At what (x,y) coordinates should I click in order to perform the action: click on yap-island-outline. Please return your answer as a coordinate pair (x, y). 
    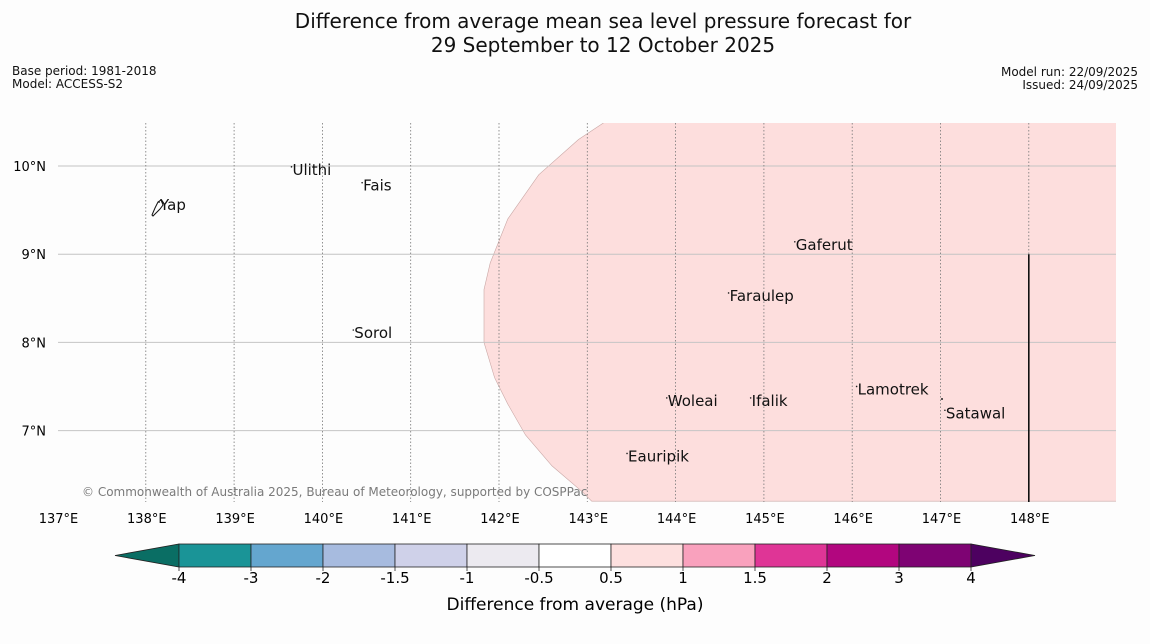
    Looking at the image, I should click on (157, 208).